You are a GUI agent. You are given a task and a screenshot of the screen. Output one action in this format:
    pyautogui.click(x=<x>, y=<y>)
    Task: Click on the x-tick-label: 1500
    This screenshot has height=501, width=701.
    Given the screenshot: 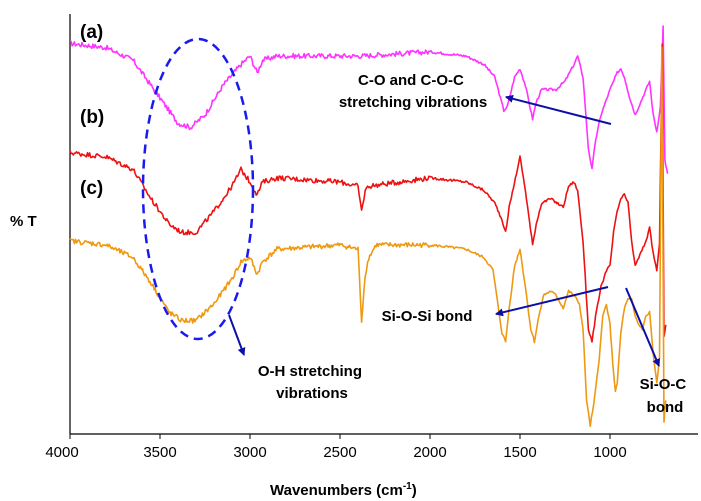 What is the action you would take?
    pyautogui.click(x=519, y=452)
    